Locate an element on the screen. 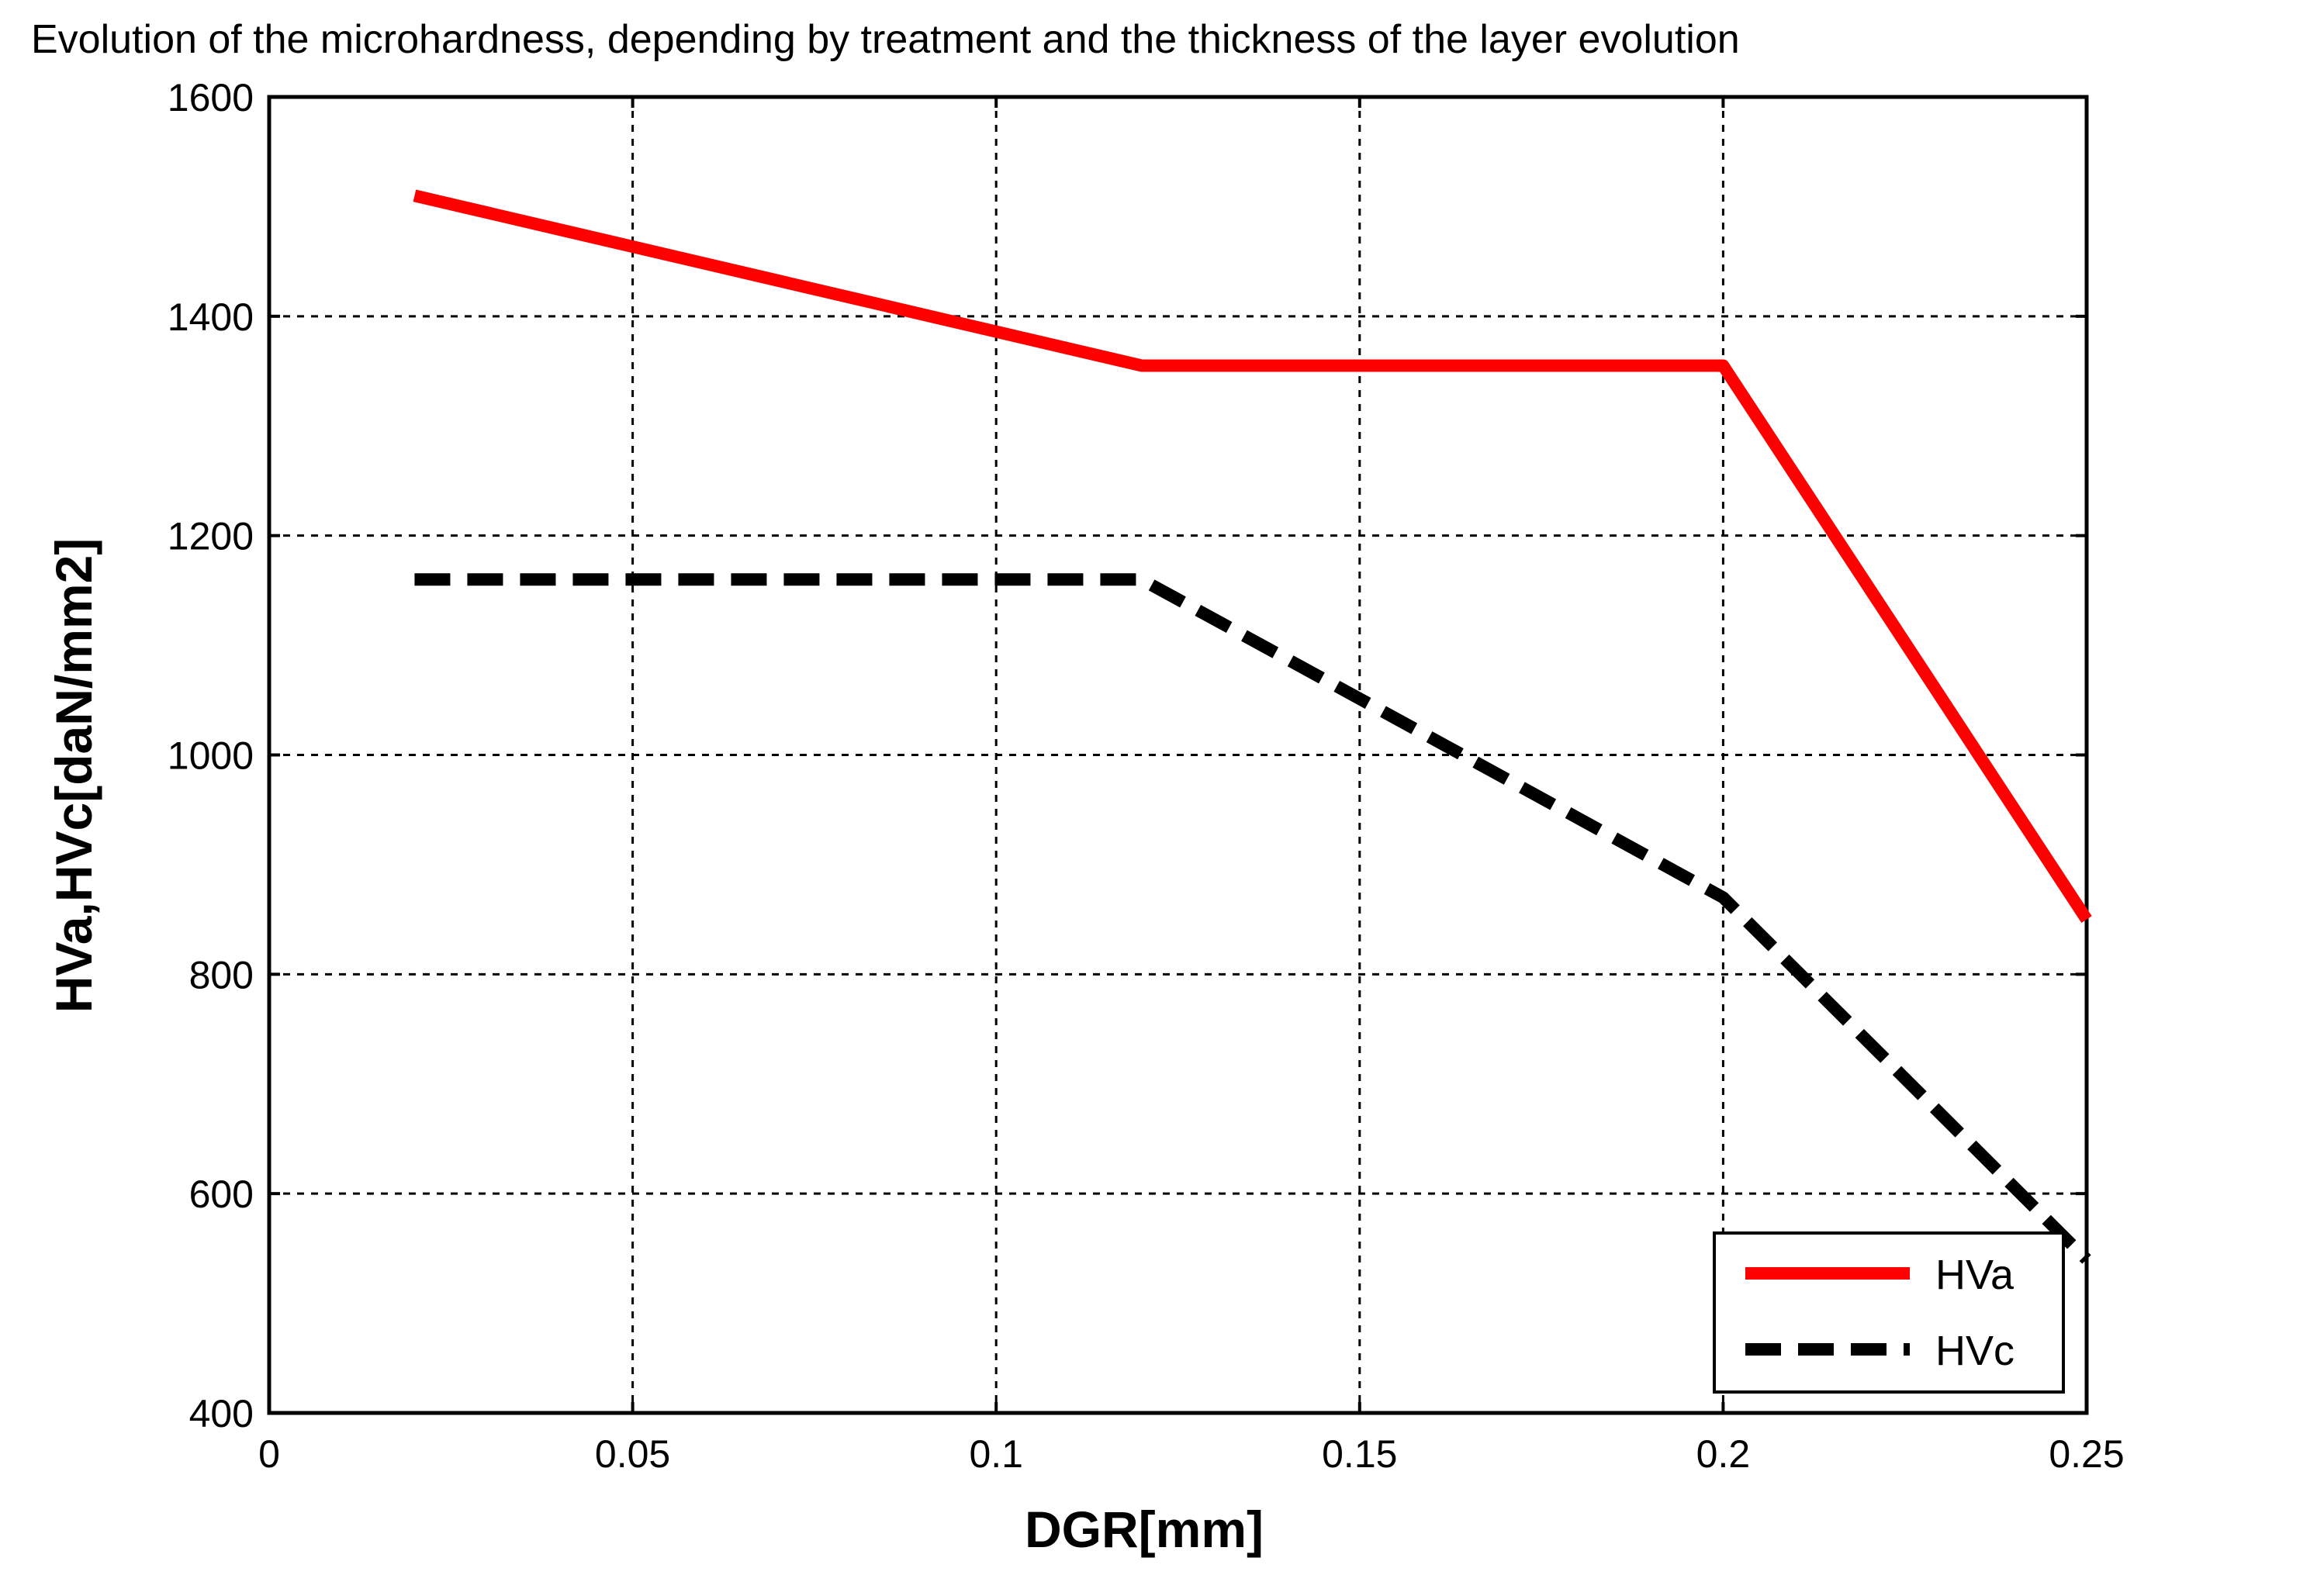  y-tick-label: 800 is located at coordinates (221, 975).